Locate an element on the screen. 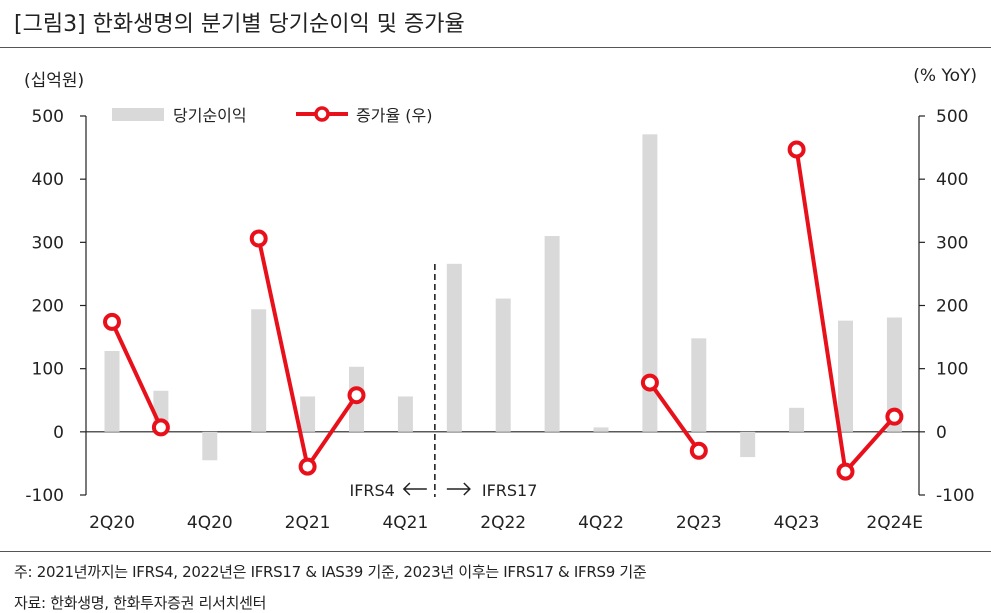 The height and width of the screenshot is (613, 991). left-axis-tick-label: -100 is located at coordinates (44, 496).